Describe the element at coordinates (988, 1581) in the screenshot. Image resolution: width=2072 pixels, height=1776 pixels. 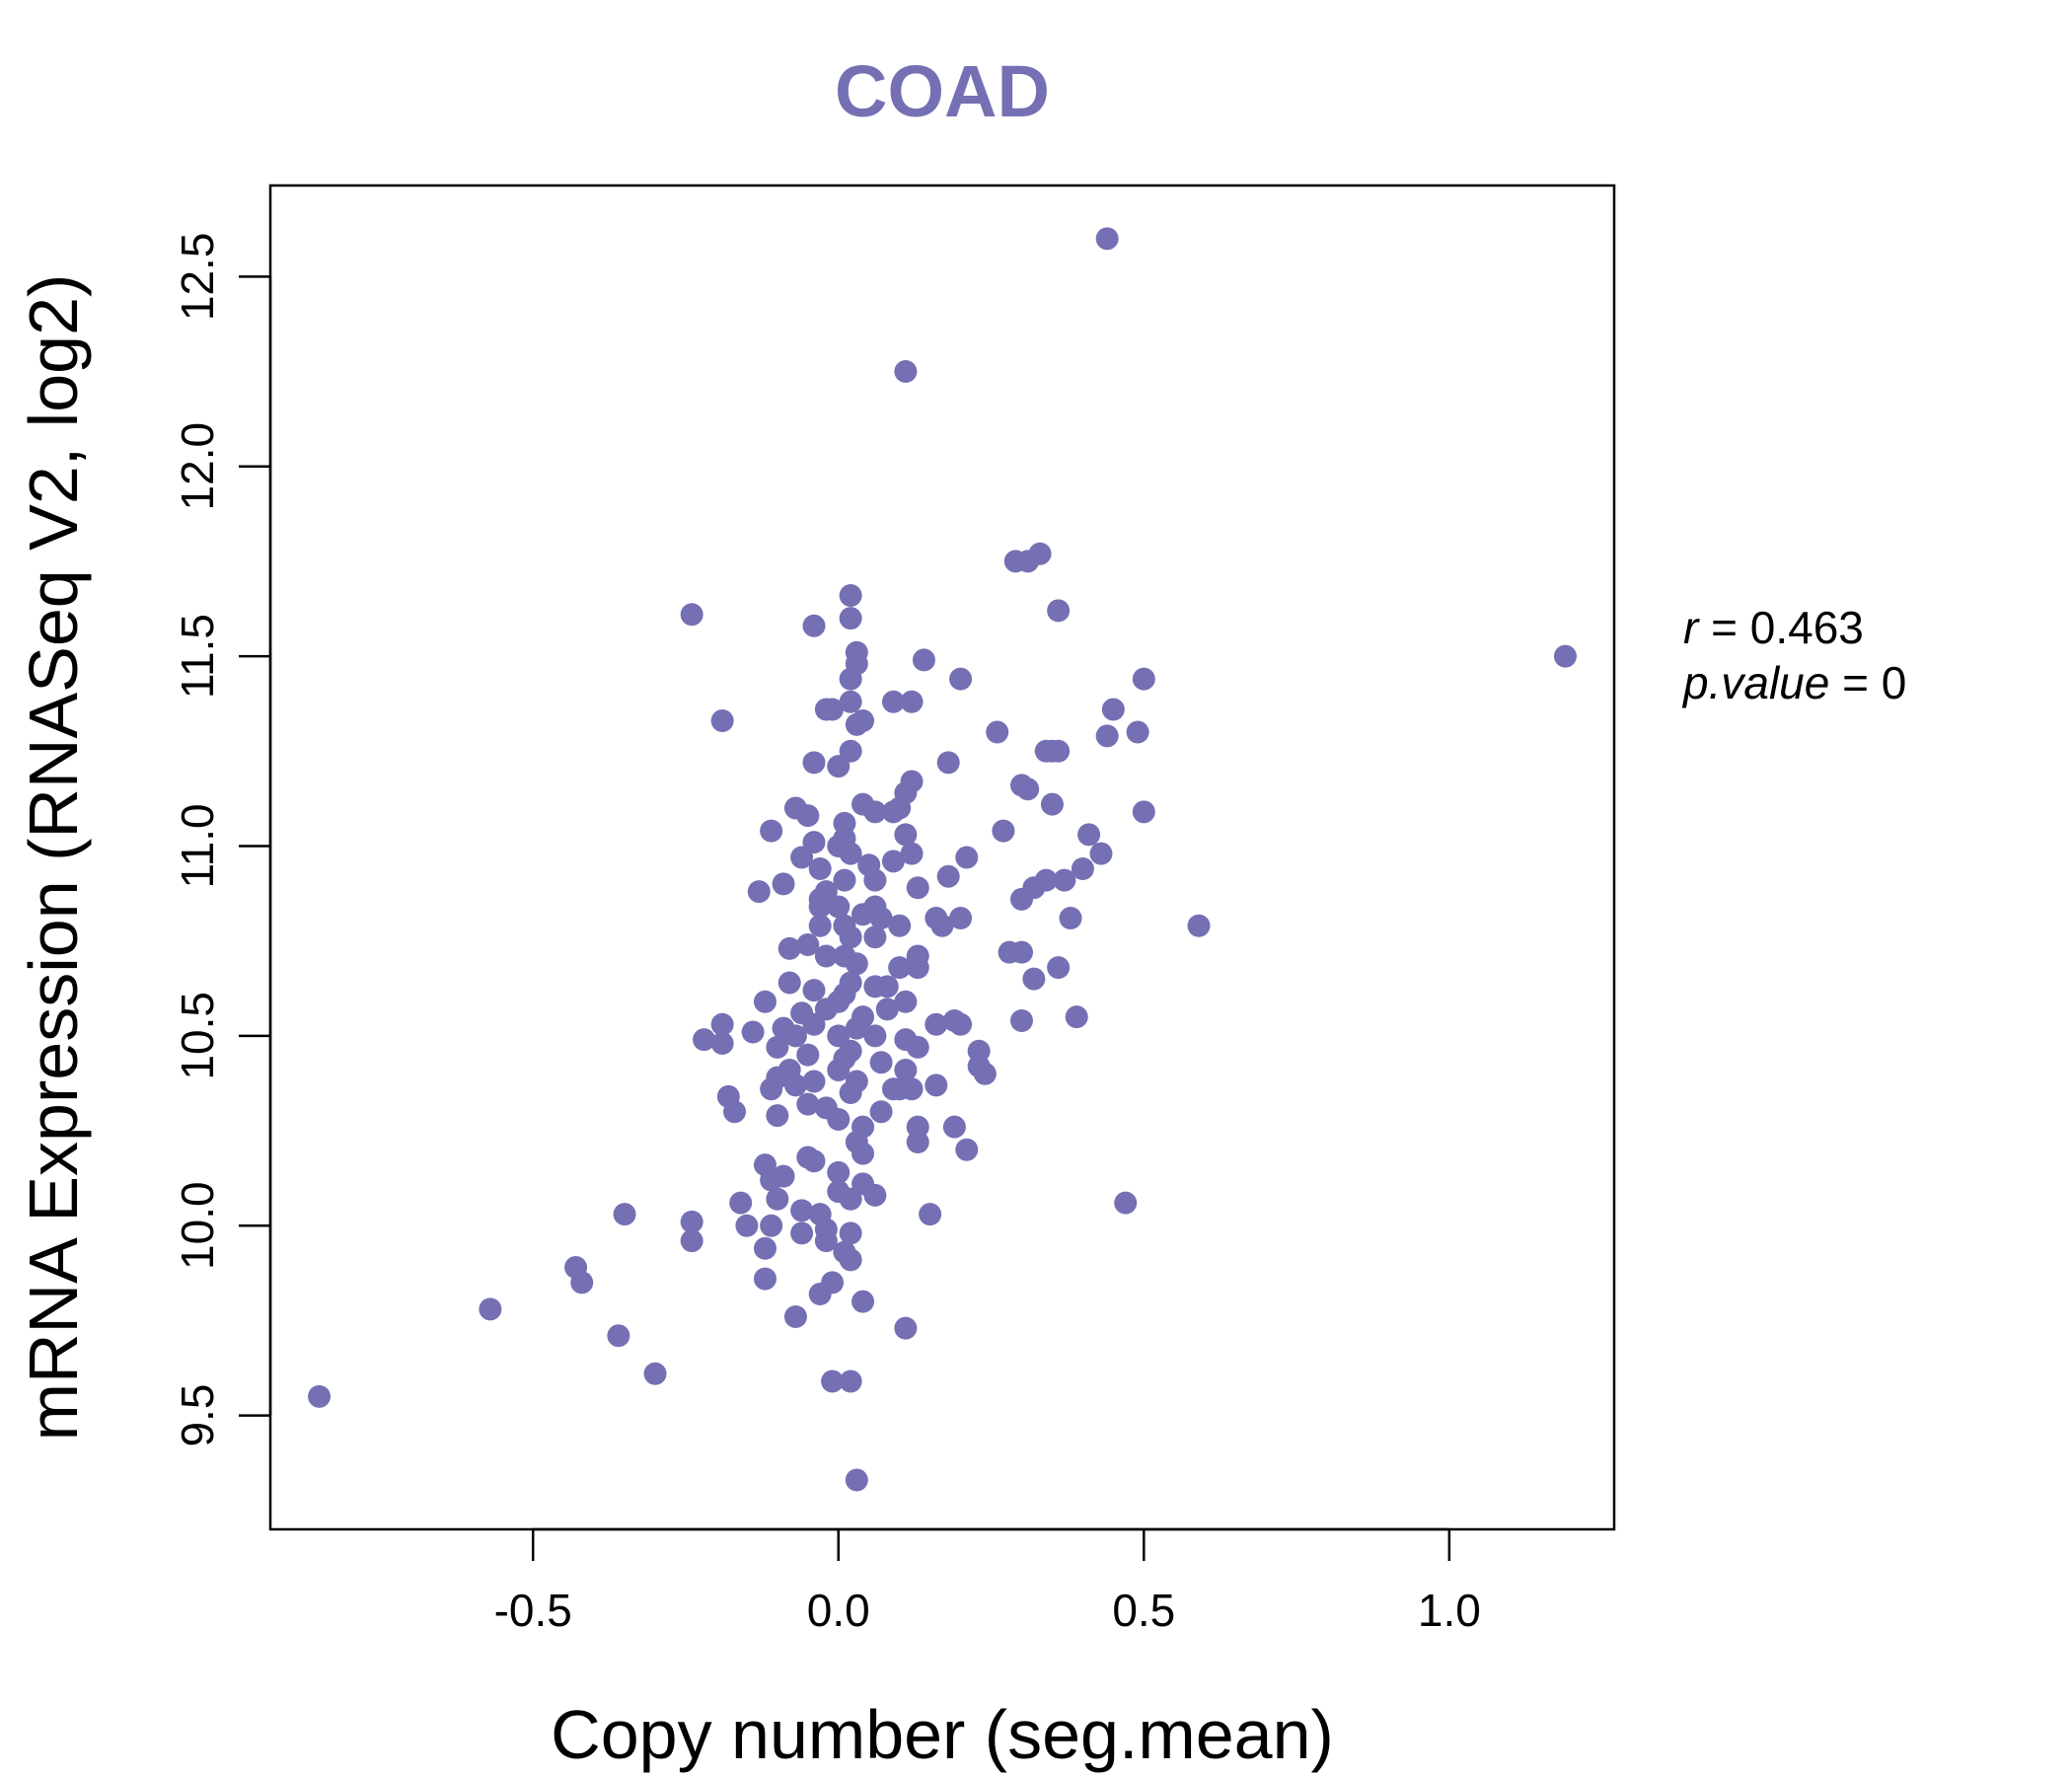
I see `x-axis: -0.5 0.0 0.5 1.0` at that location.